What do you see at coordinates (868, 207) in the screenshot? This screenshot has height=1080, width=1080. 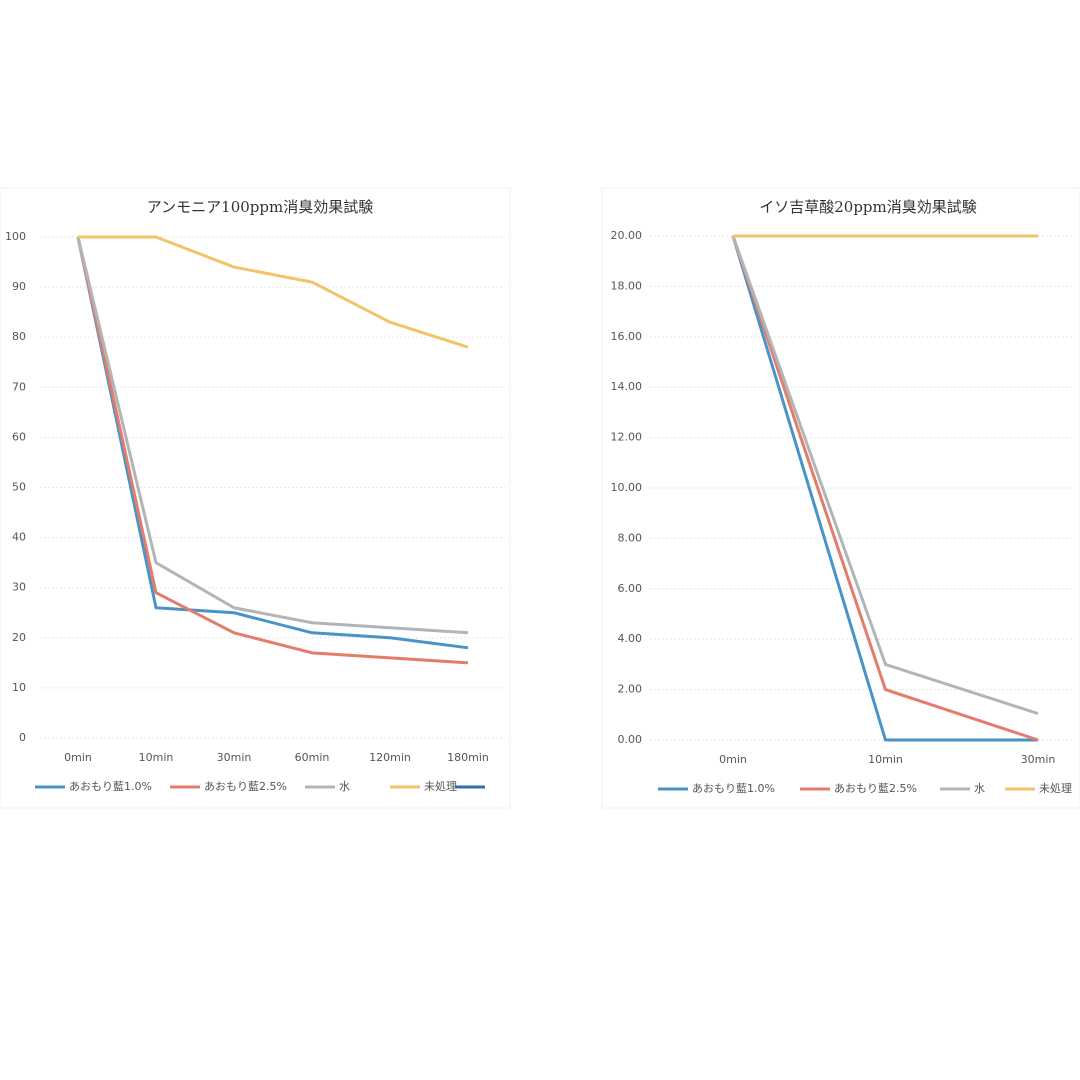 I see `chart-title: イソ吉草酸20ppm消臭効果試験` at bounding box center [868, 207].